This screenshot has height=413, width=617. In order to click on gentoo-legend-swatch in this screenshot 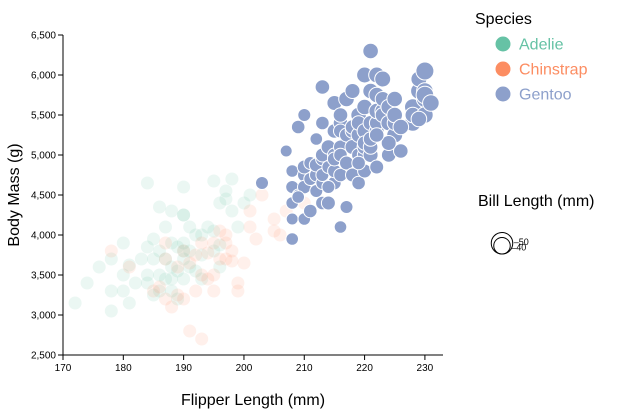, I will do `click(503, 94)`.